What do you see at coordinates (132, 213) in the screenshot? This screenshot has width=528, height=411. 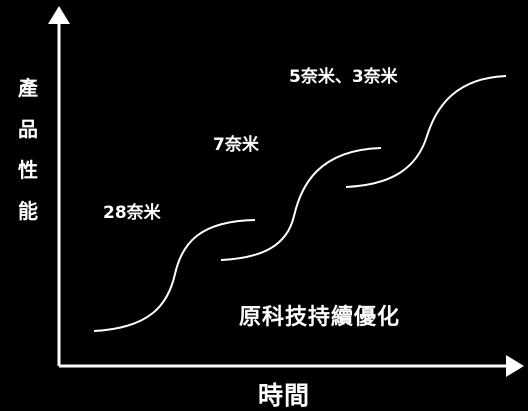 I see `node-label-28nm: 28奈米` at bounding box center [132, 213].